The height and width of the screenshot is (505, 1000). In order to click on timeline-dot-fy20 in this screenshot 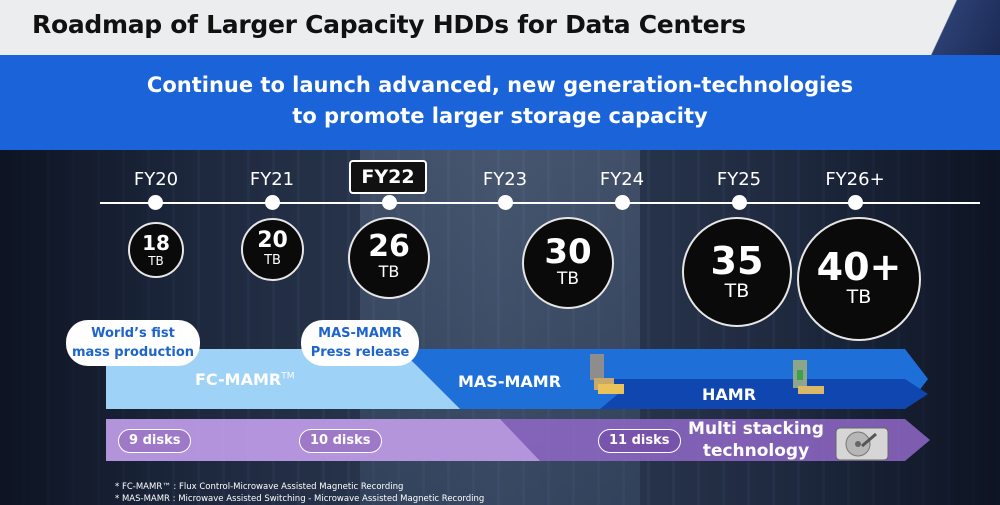, I will do `click(155, 202)`.